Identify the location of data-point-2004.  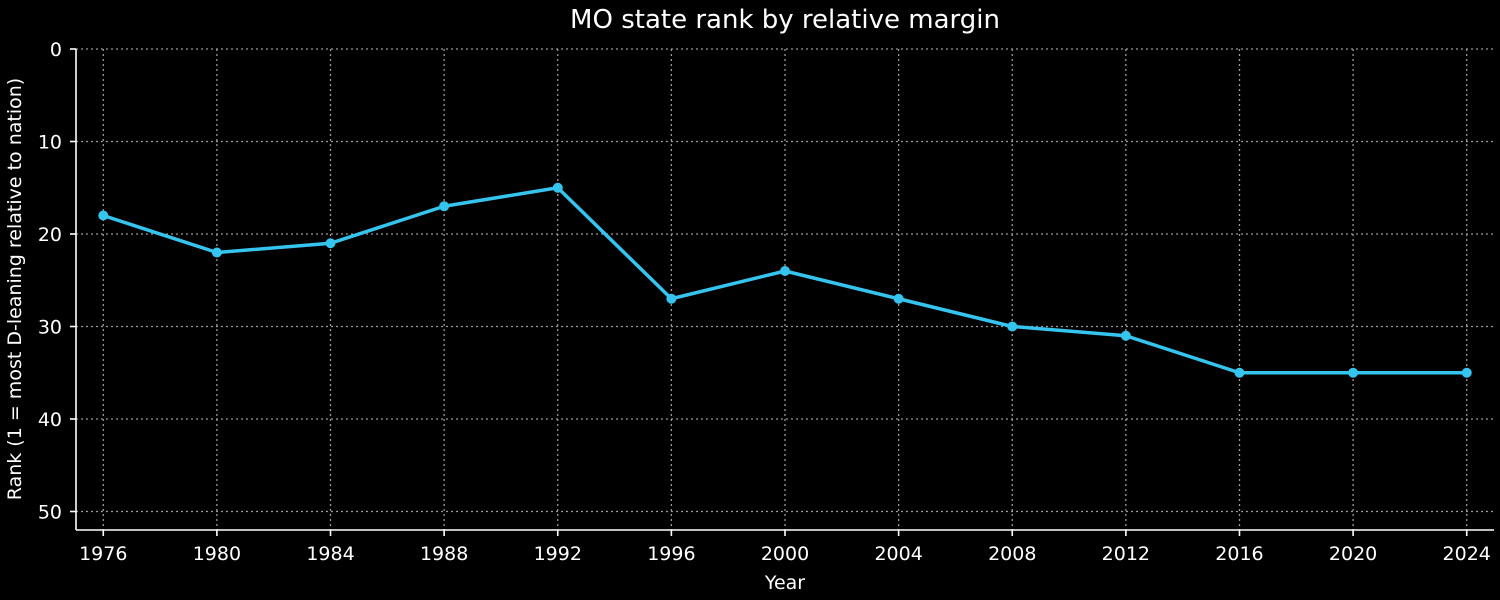
(898, 298).